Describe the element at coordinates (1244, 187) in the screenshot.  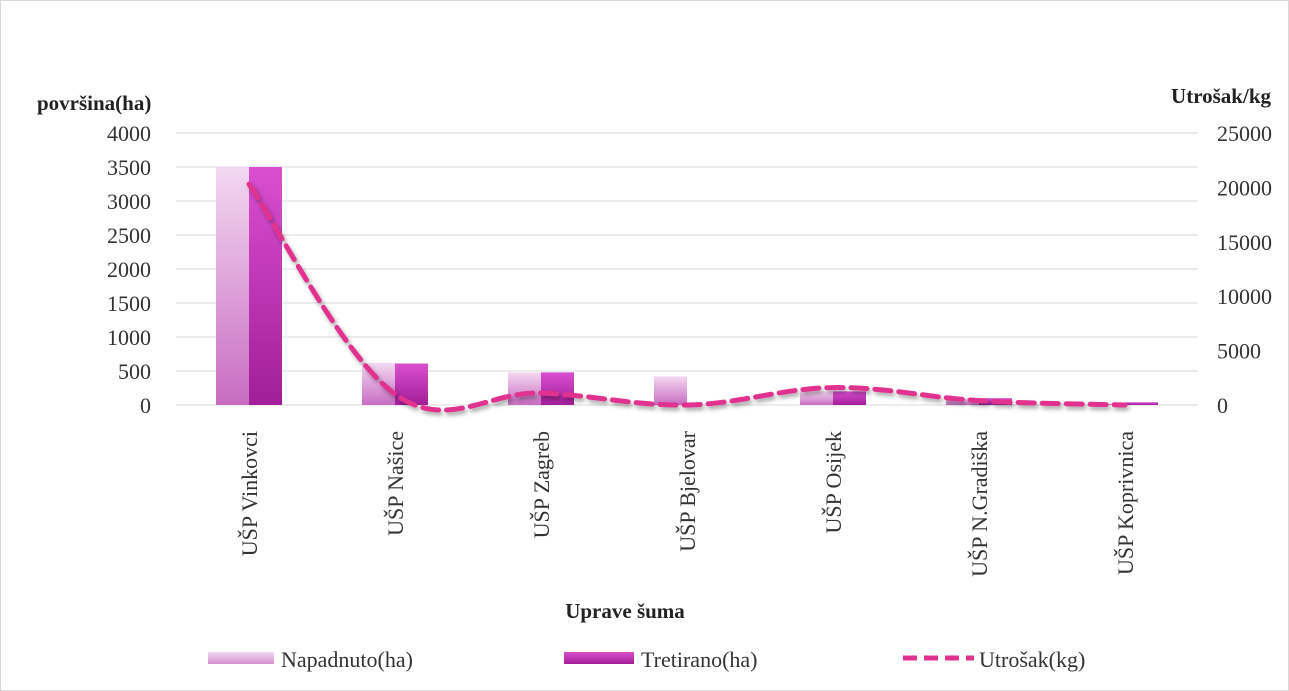
I see `y2-tick-label: 20000` at that location.